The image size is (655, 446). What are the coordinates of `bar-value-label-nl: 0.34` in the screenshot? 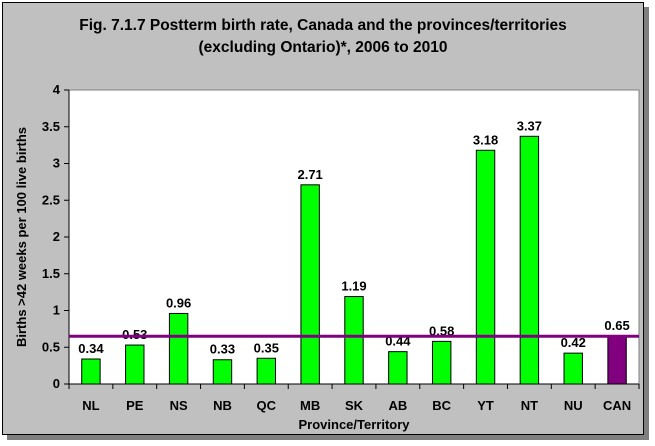 It's located at (91, 348).